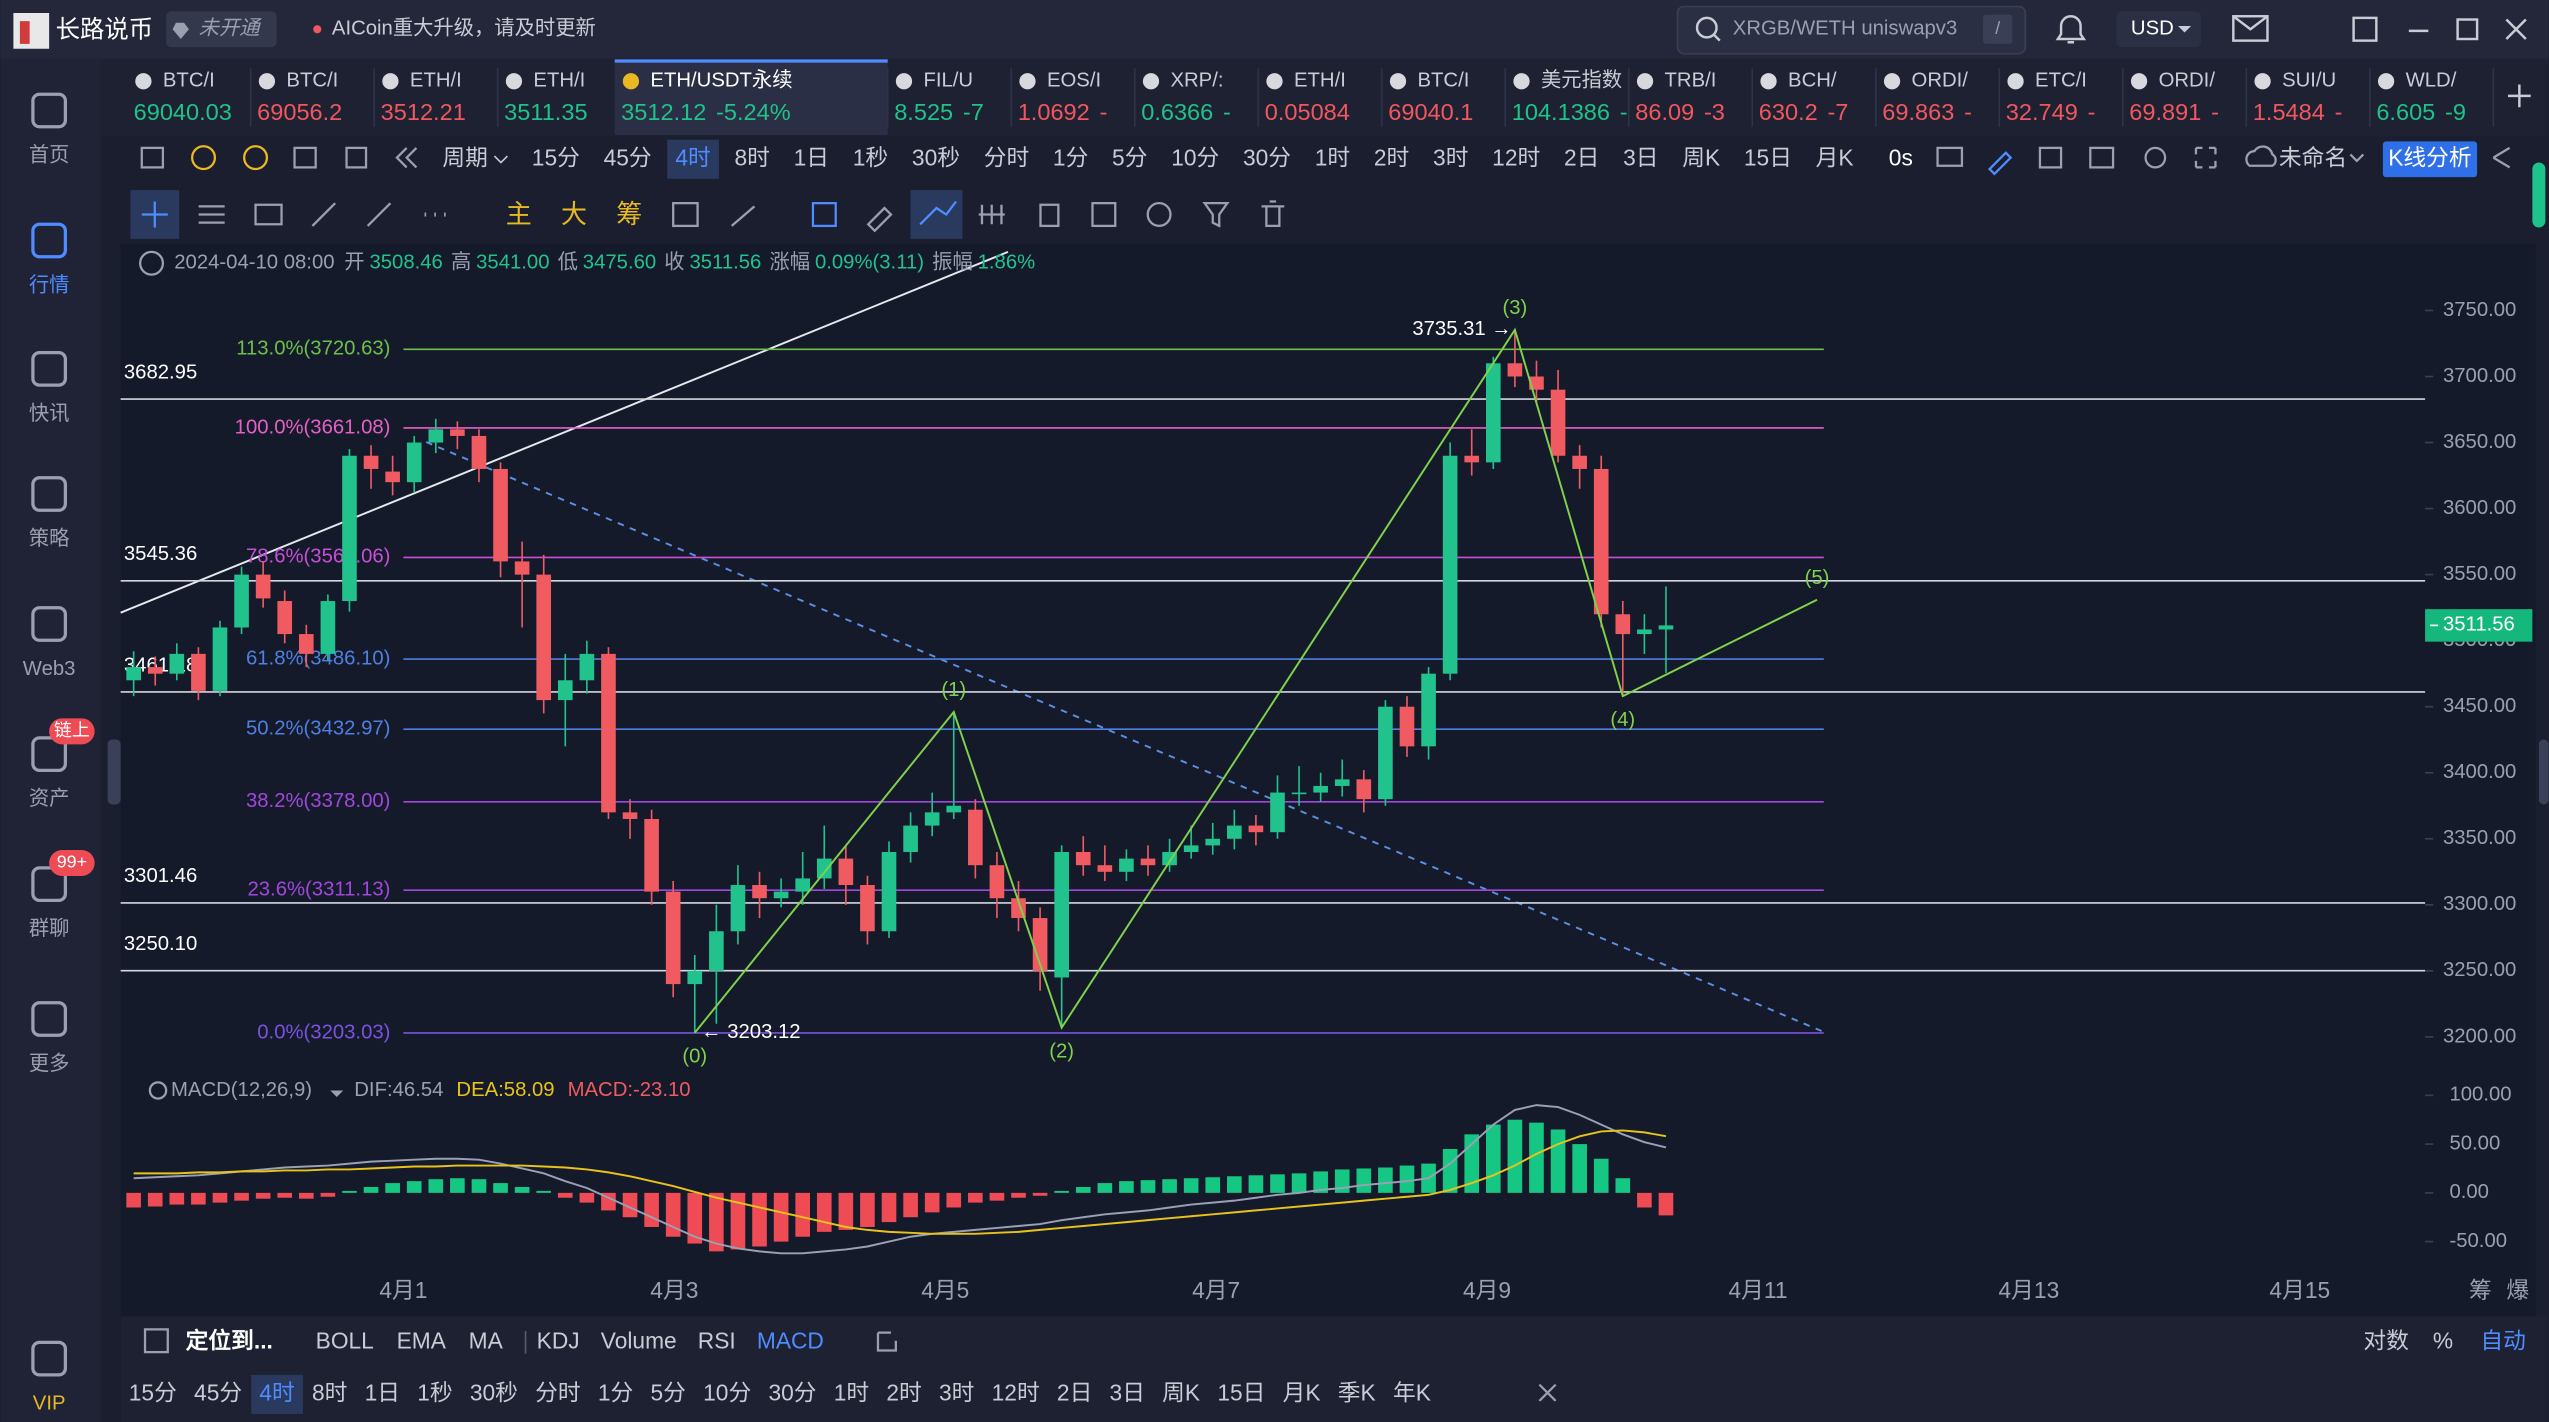 The width and height of the screenshot is (2549, 1422). I want to click on calendar, so click(156, 1341).